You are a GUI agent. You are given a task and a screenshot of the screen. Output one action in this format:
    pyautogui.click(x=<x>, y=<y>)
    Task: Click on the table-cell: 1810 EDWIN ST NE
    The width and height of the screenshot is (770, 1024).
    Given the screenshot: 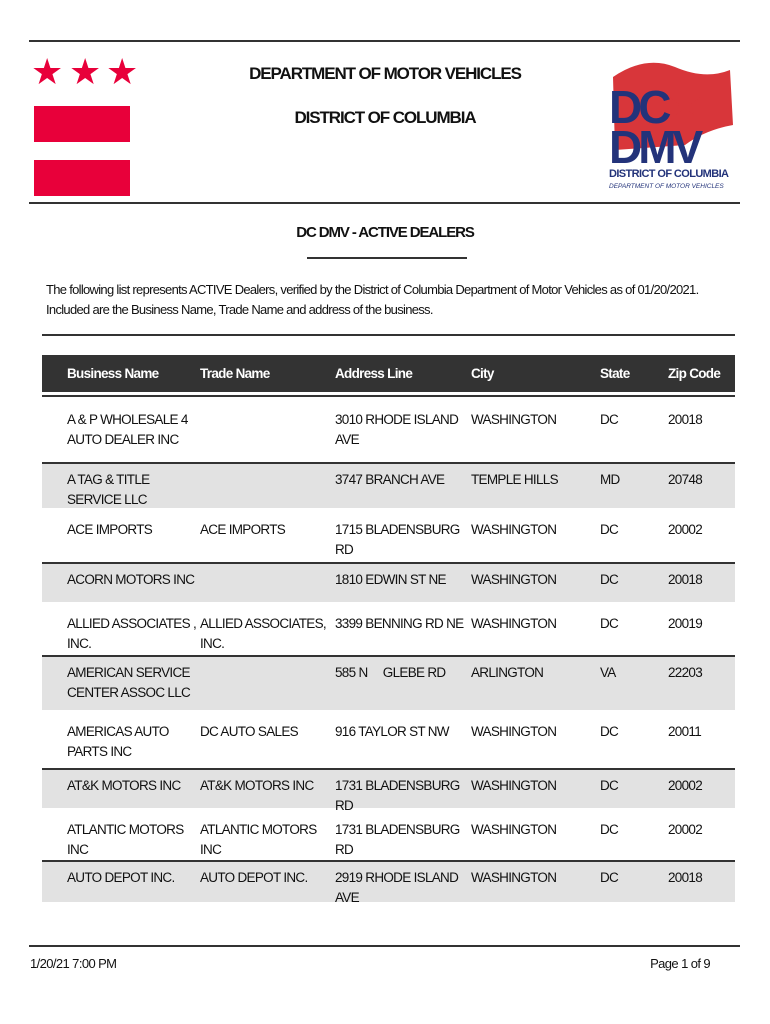 What is the action you would take?
    pyautogui.click(x=391, y=579)
    